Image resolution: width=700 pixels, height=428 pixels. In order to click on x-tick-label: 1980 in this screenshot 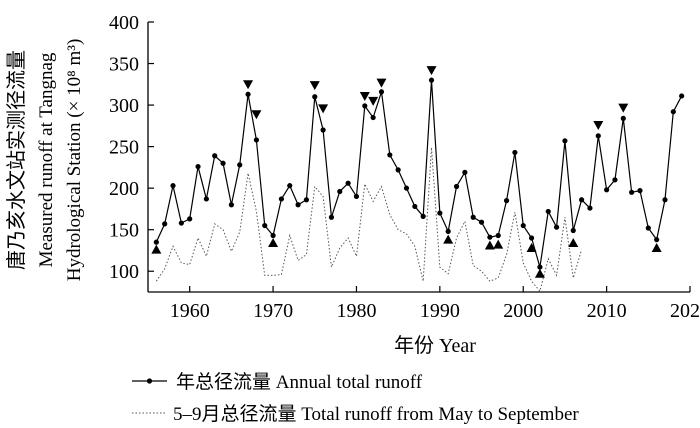, I will do `click(356, 311)`.